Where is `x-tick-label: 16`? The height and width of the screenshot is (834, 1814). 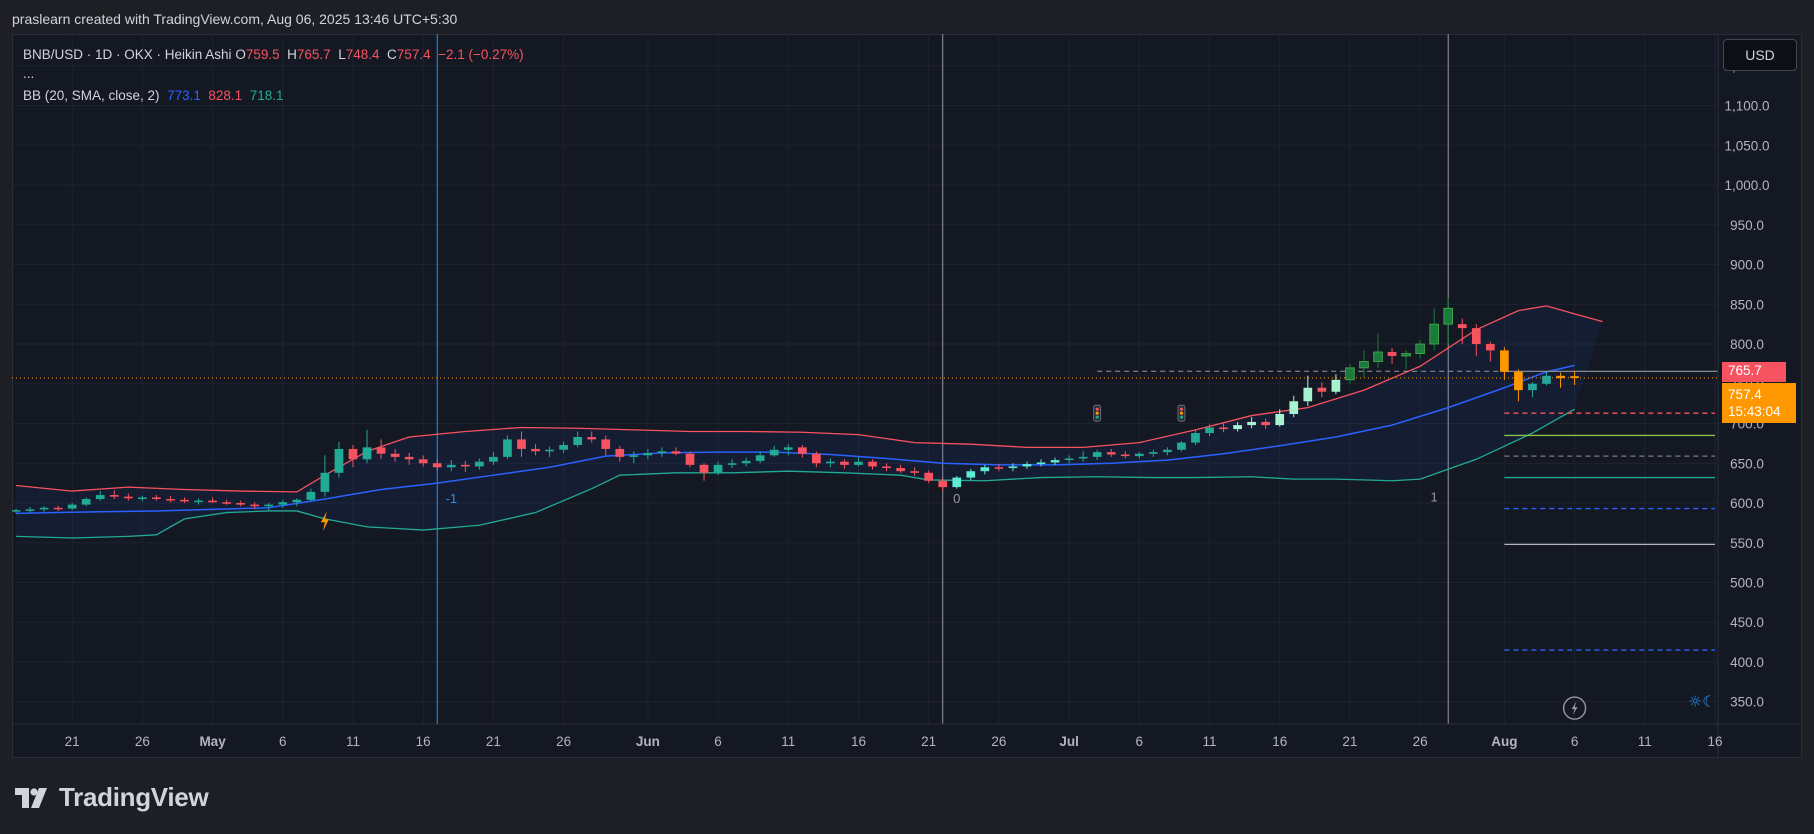
x-tick-label: 16 is located at coordinates (858, 741).